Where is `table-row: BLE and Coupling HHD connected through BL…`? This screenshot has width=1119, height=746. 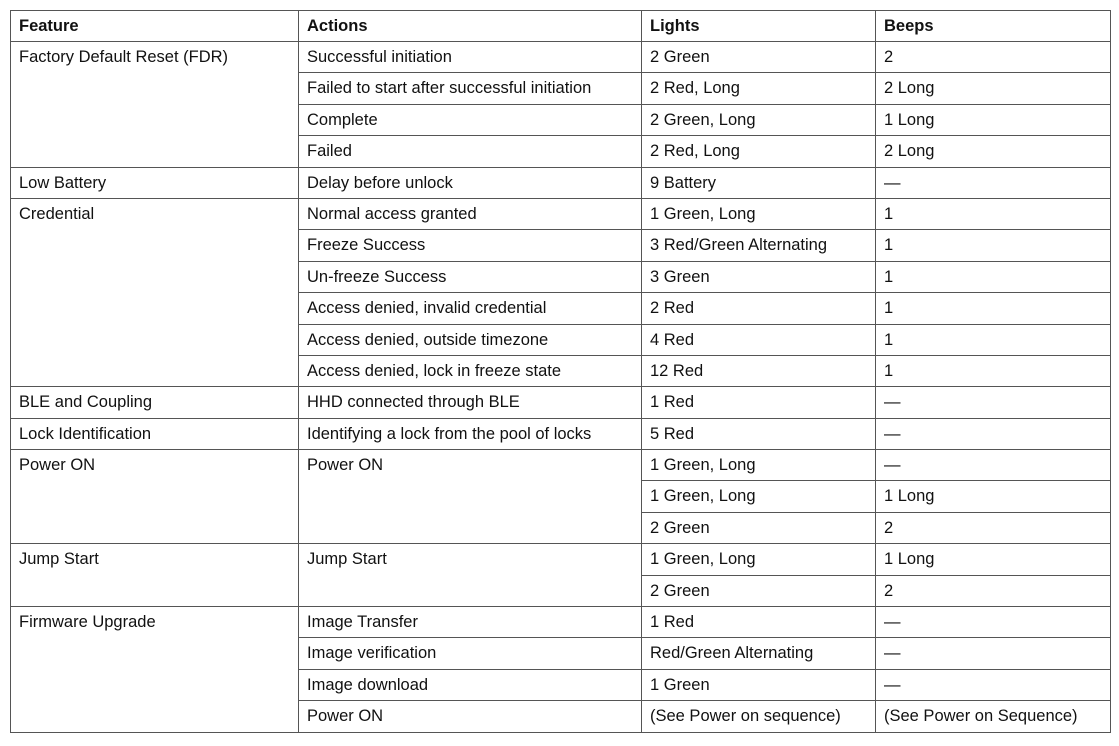
table-row: BLE and Coupling HHD connected through BL… is located at coordinates (560, 402).